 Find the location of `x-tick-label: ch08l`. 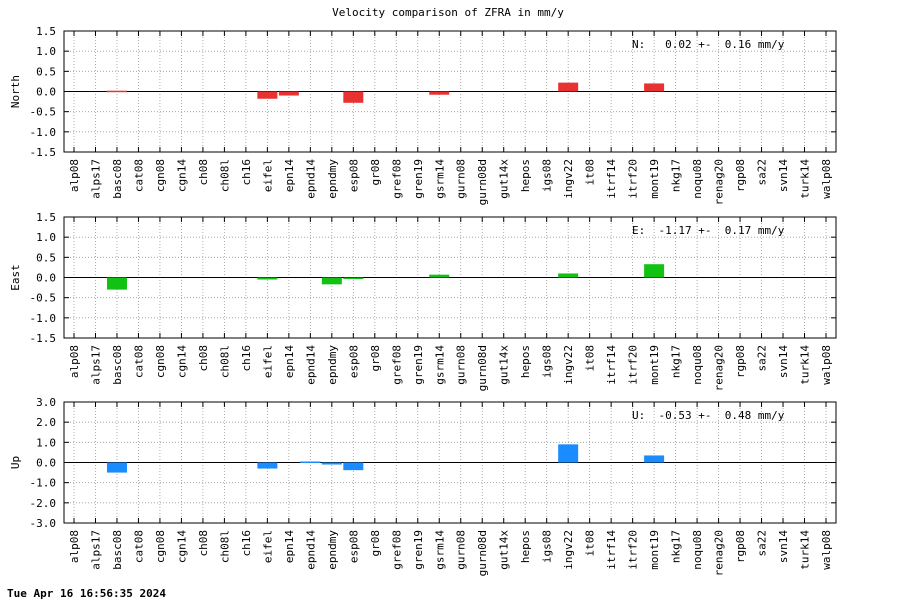

x-tick-label: ch08l is located at coordinates (224, 175).